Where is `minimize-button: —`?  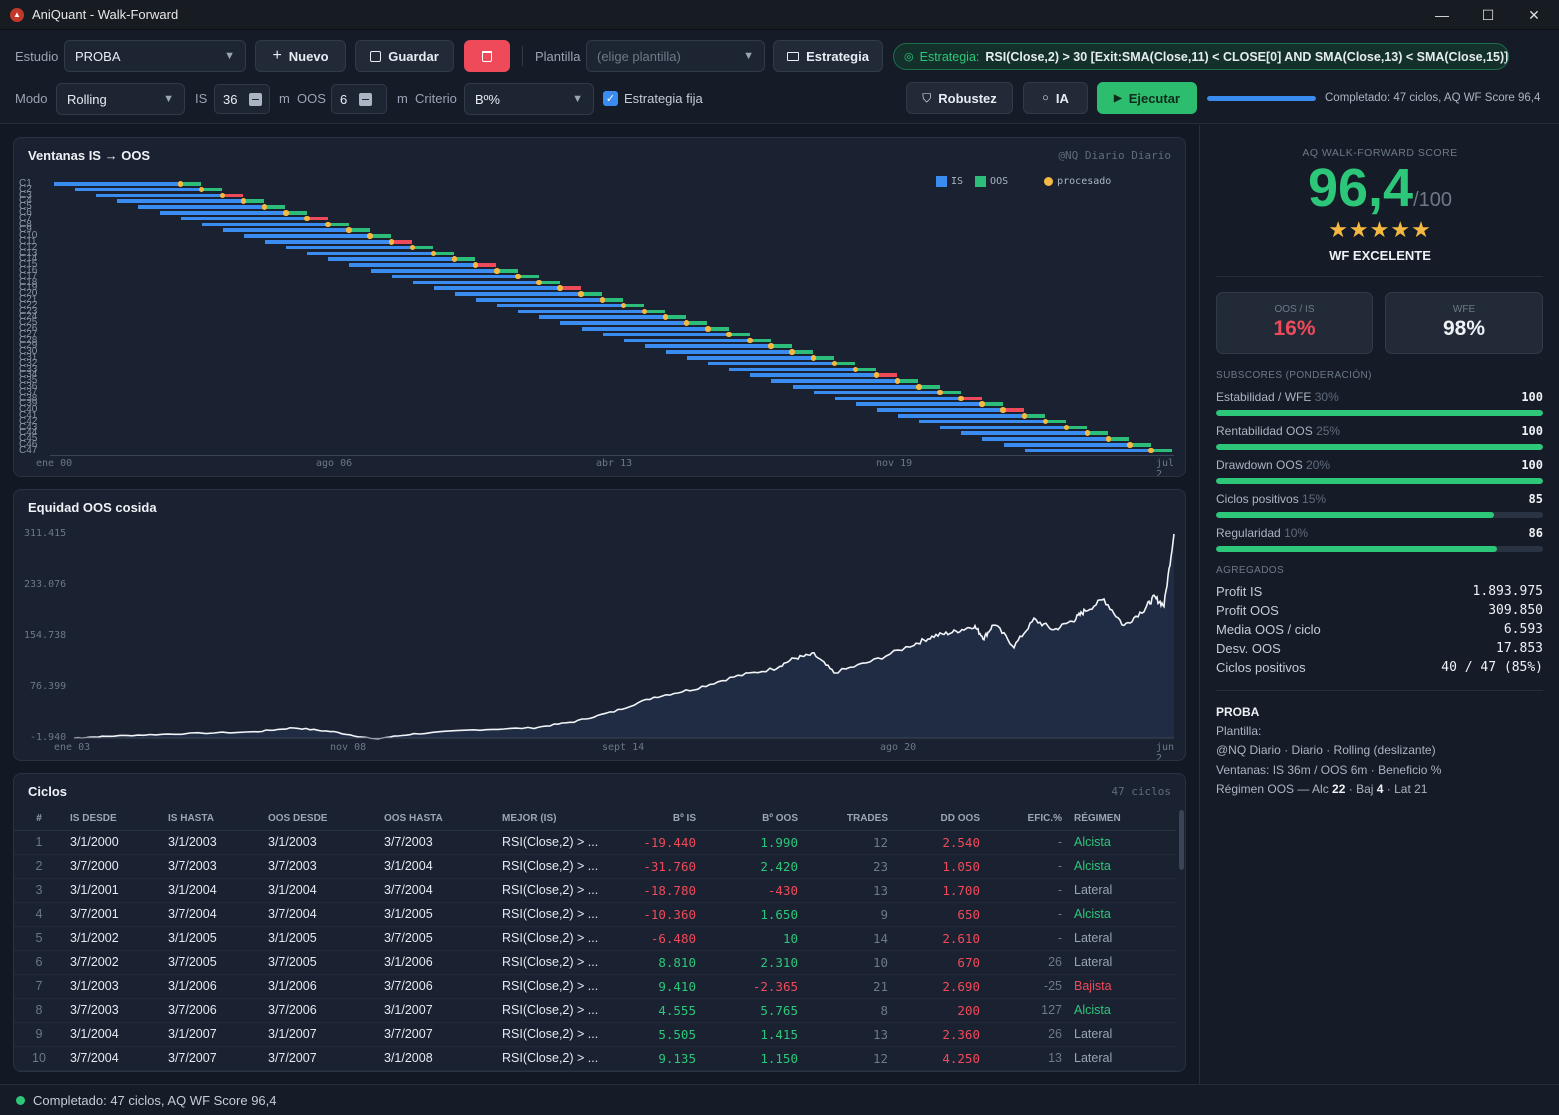
minimize-button: — is located at coordinates (1442, 15).